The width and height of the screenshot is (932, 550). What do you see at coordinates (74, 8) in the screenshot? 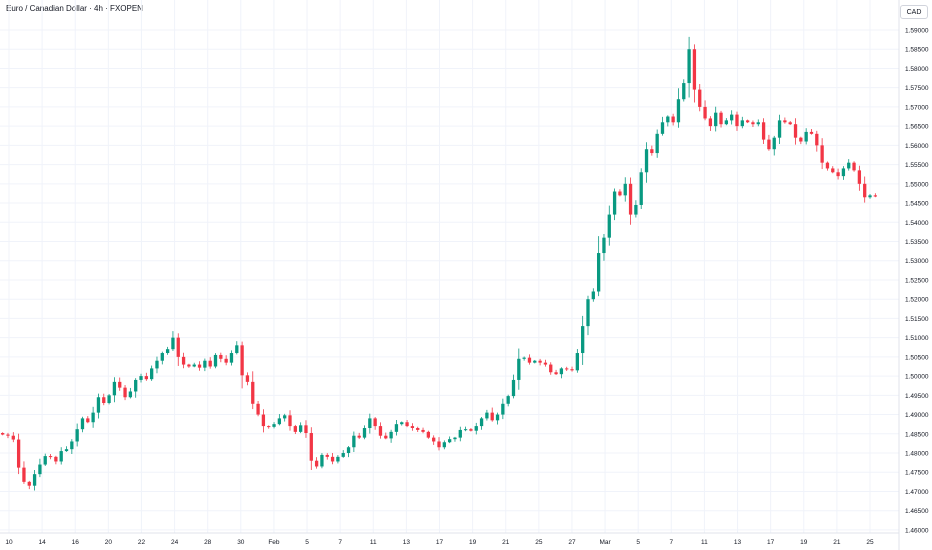
I see `chart-title: Euro / Canadian Dollar · 4h · FXOPEN` at bounding box center [74, 8].